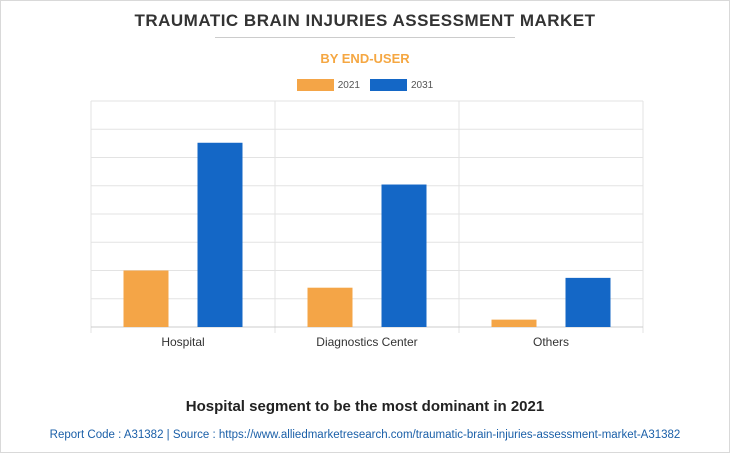  What do you see at coordinates (330, 307) in the screenshot?
I see `bar-2021-diagnostics-center` at bounding box center [330, 307].